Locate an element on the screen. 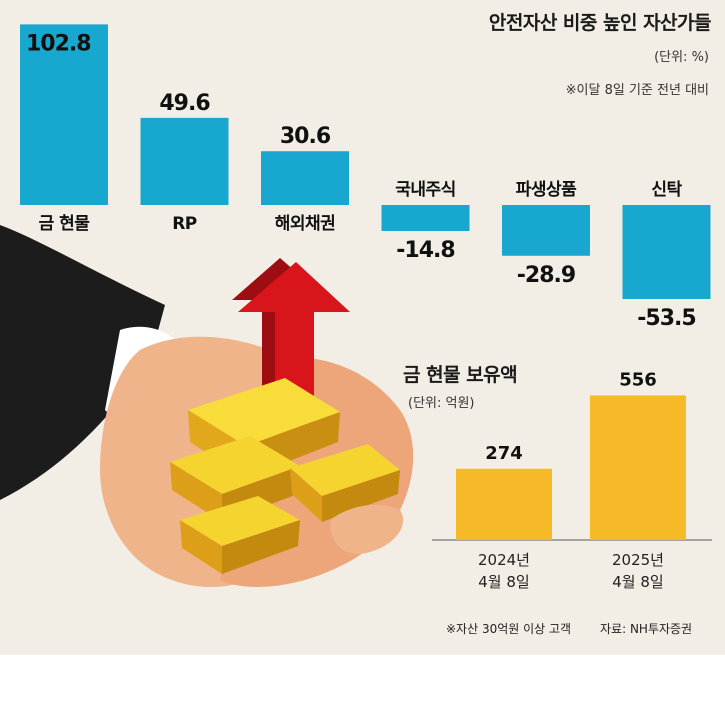  value-label-3: -14.8 is located at coordinates (425, 250).